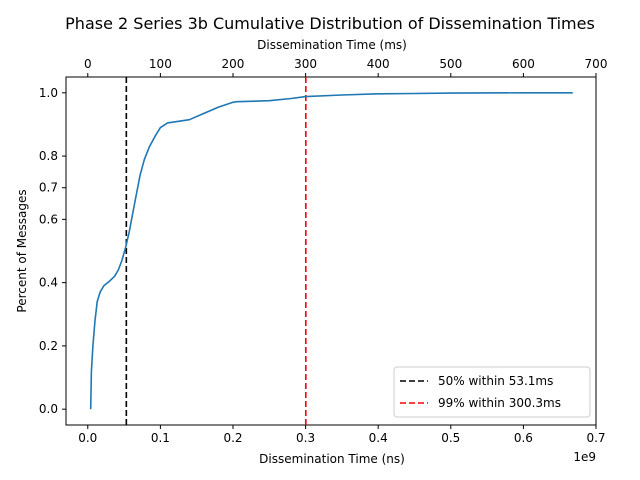 This screenshot has height=480, width=640. I want to click on x-tick-label: 0.7, so click(595, 438).